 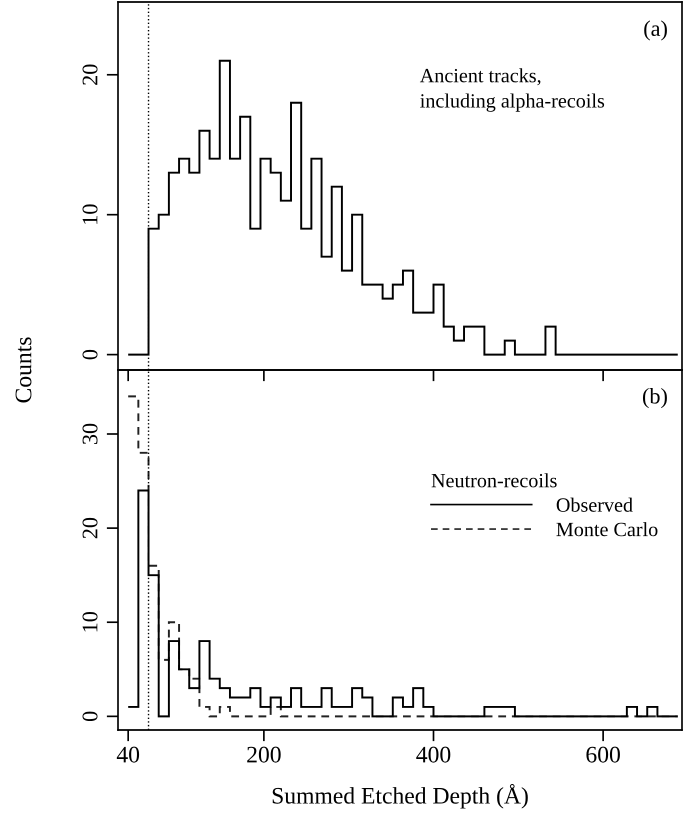 I want to click on y-tick-label: 30, so click(x=90, y=434).